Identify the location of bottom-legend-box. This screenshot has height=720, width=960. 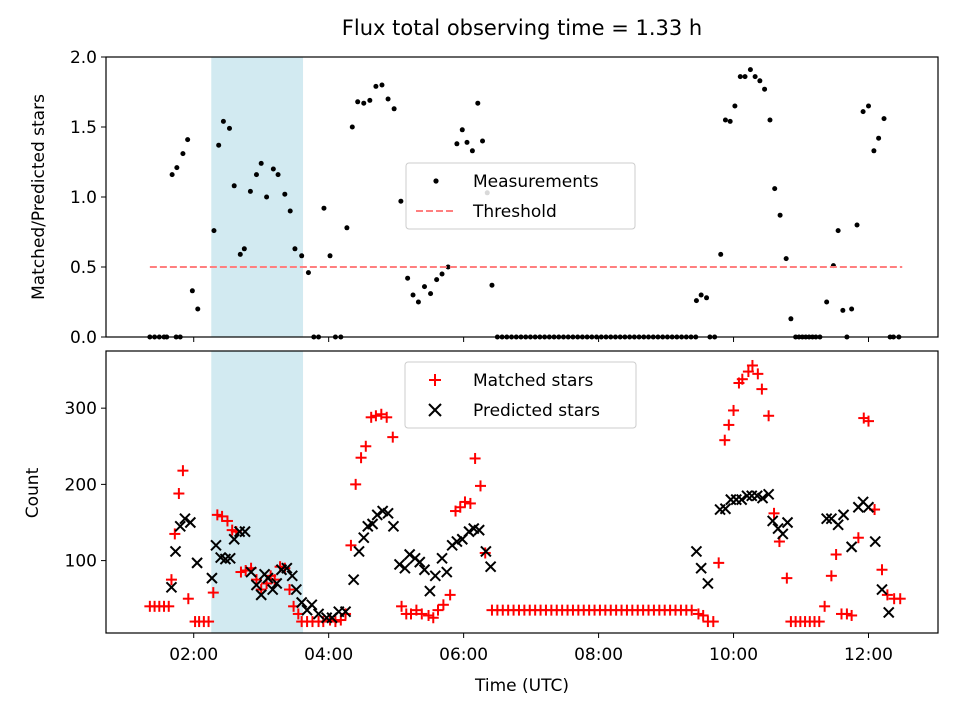
(520, 395).